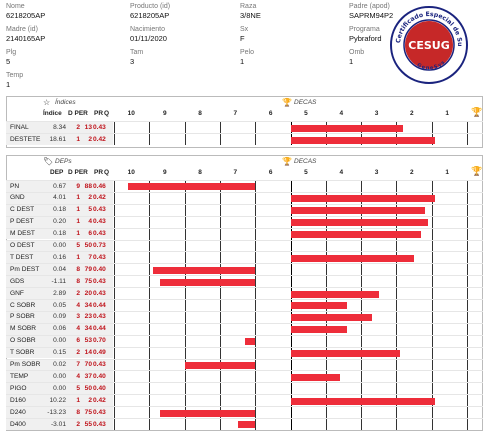  Describe the element at coordinates (88, 424) in the screenshot. I see `pr-value: 55` at that location.